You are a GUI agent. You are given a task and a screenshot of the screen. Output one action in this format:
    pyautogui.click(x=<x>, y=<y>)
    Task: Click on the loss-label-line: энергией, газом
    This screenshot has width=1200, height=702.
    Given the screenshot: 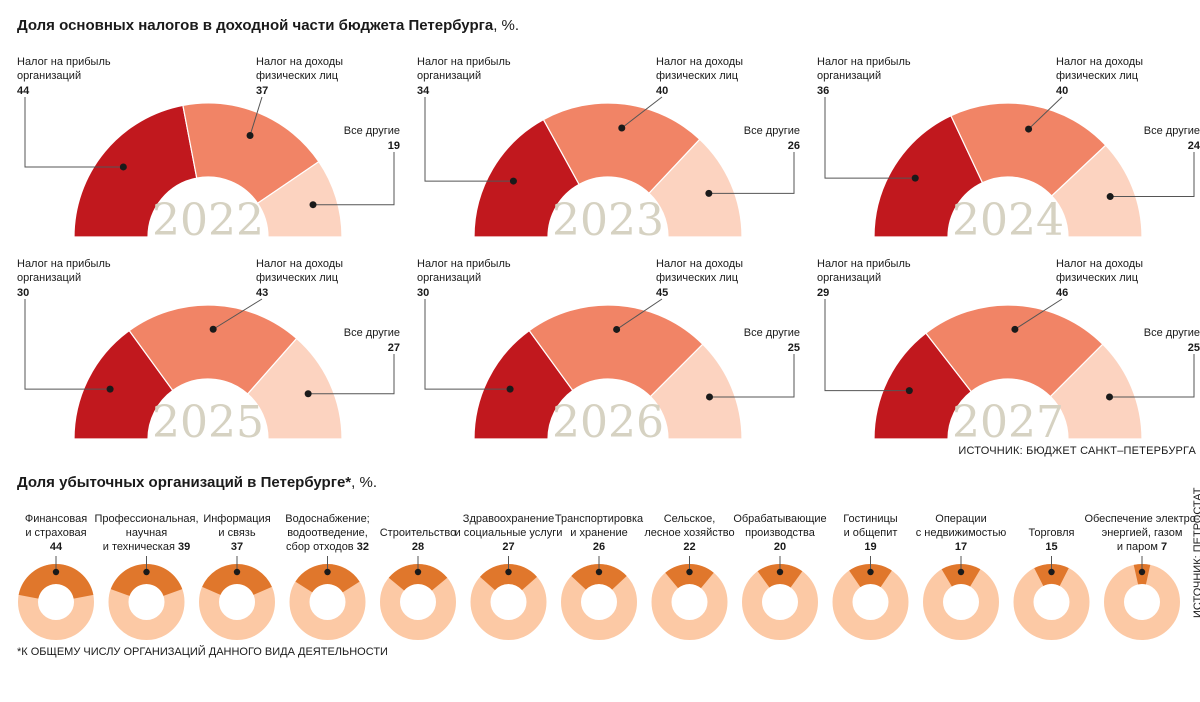 What is the action you would take?
    pyautogui.click(x=1142, y=533)
    